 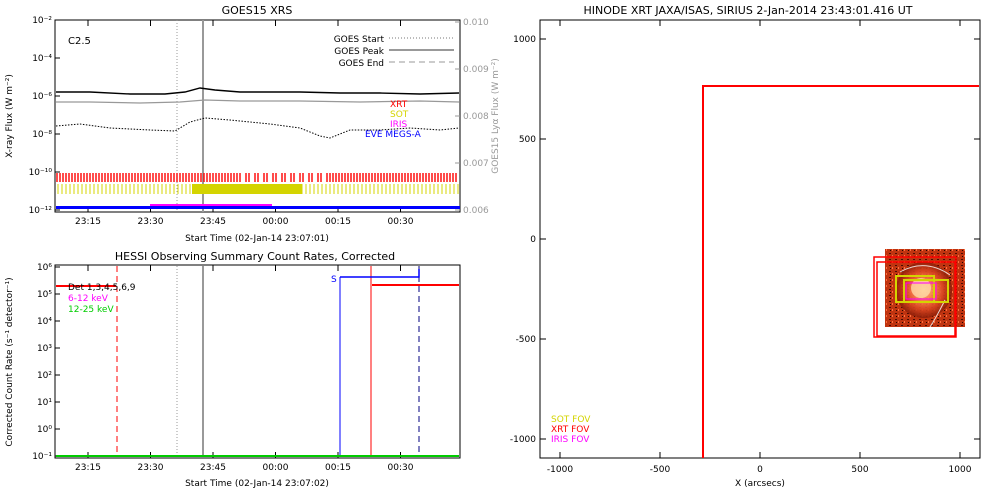 What do you see at coordinates (257, 239) in the screenshot?
I see `goes-xlabel: Start Time (02-Jan-14 23:07:01)` at bounding box center [257, 239].